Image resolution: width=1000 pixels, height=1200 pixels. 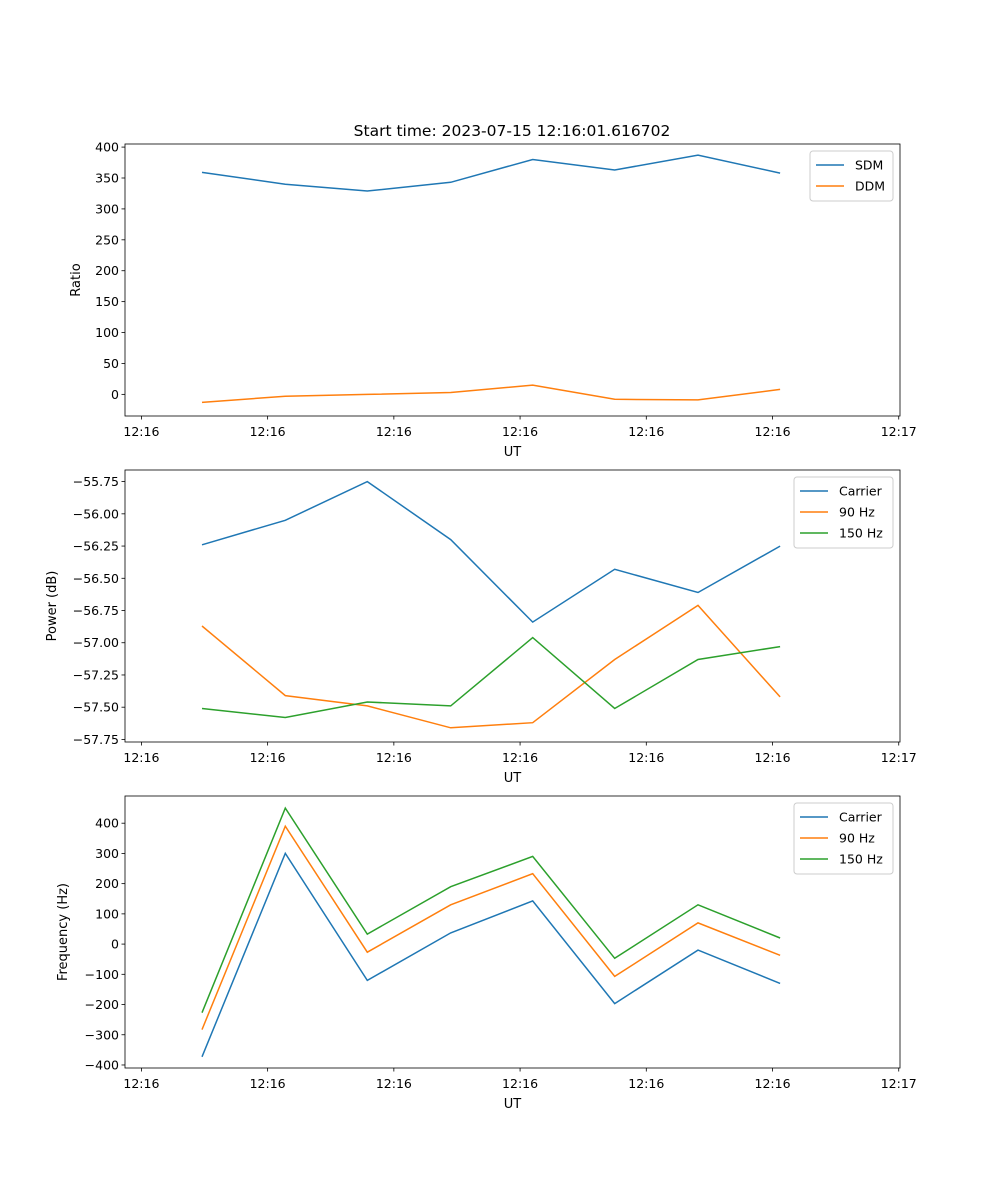 What do you see at coordinates (96, 642) in the screenshot?
I see `y-tick-label: −57.00` at bounding box center [96, 642].